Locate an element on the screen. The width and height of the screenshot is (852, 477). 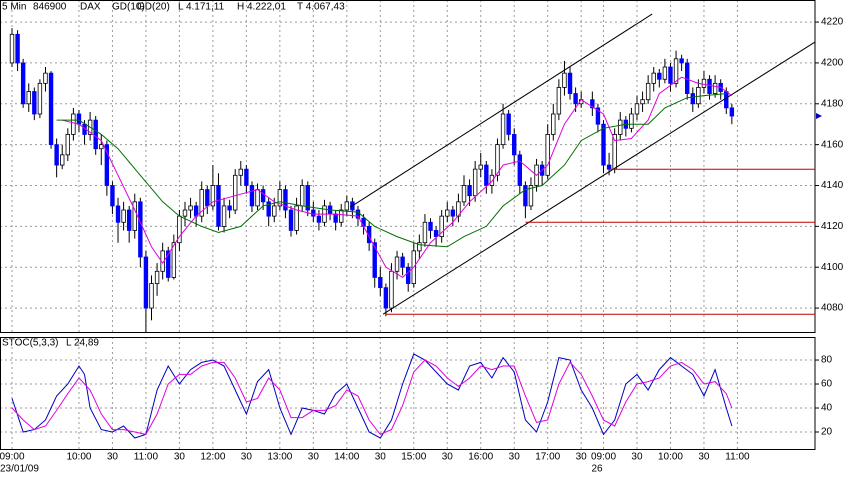
x-tick-label: 16:00 is located at coordinates (480, 457).